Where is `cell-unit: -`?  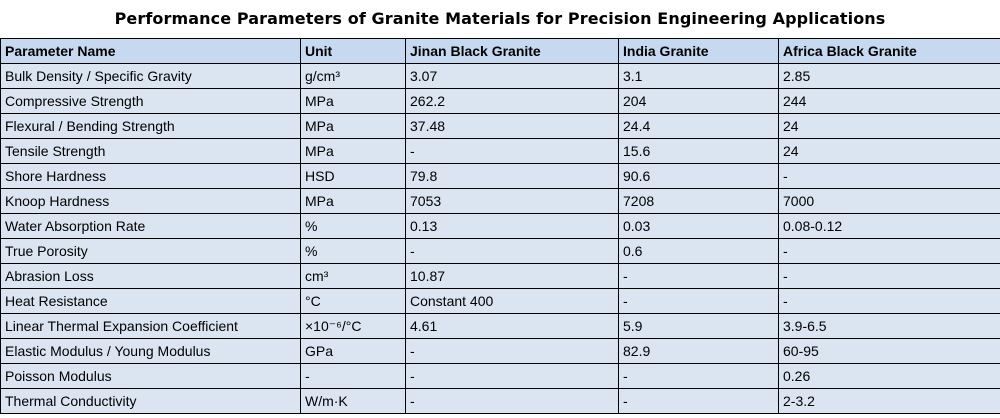 cell-unit: - is located at coordinates (353, 376).